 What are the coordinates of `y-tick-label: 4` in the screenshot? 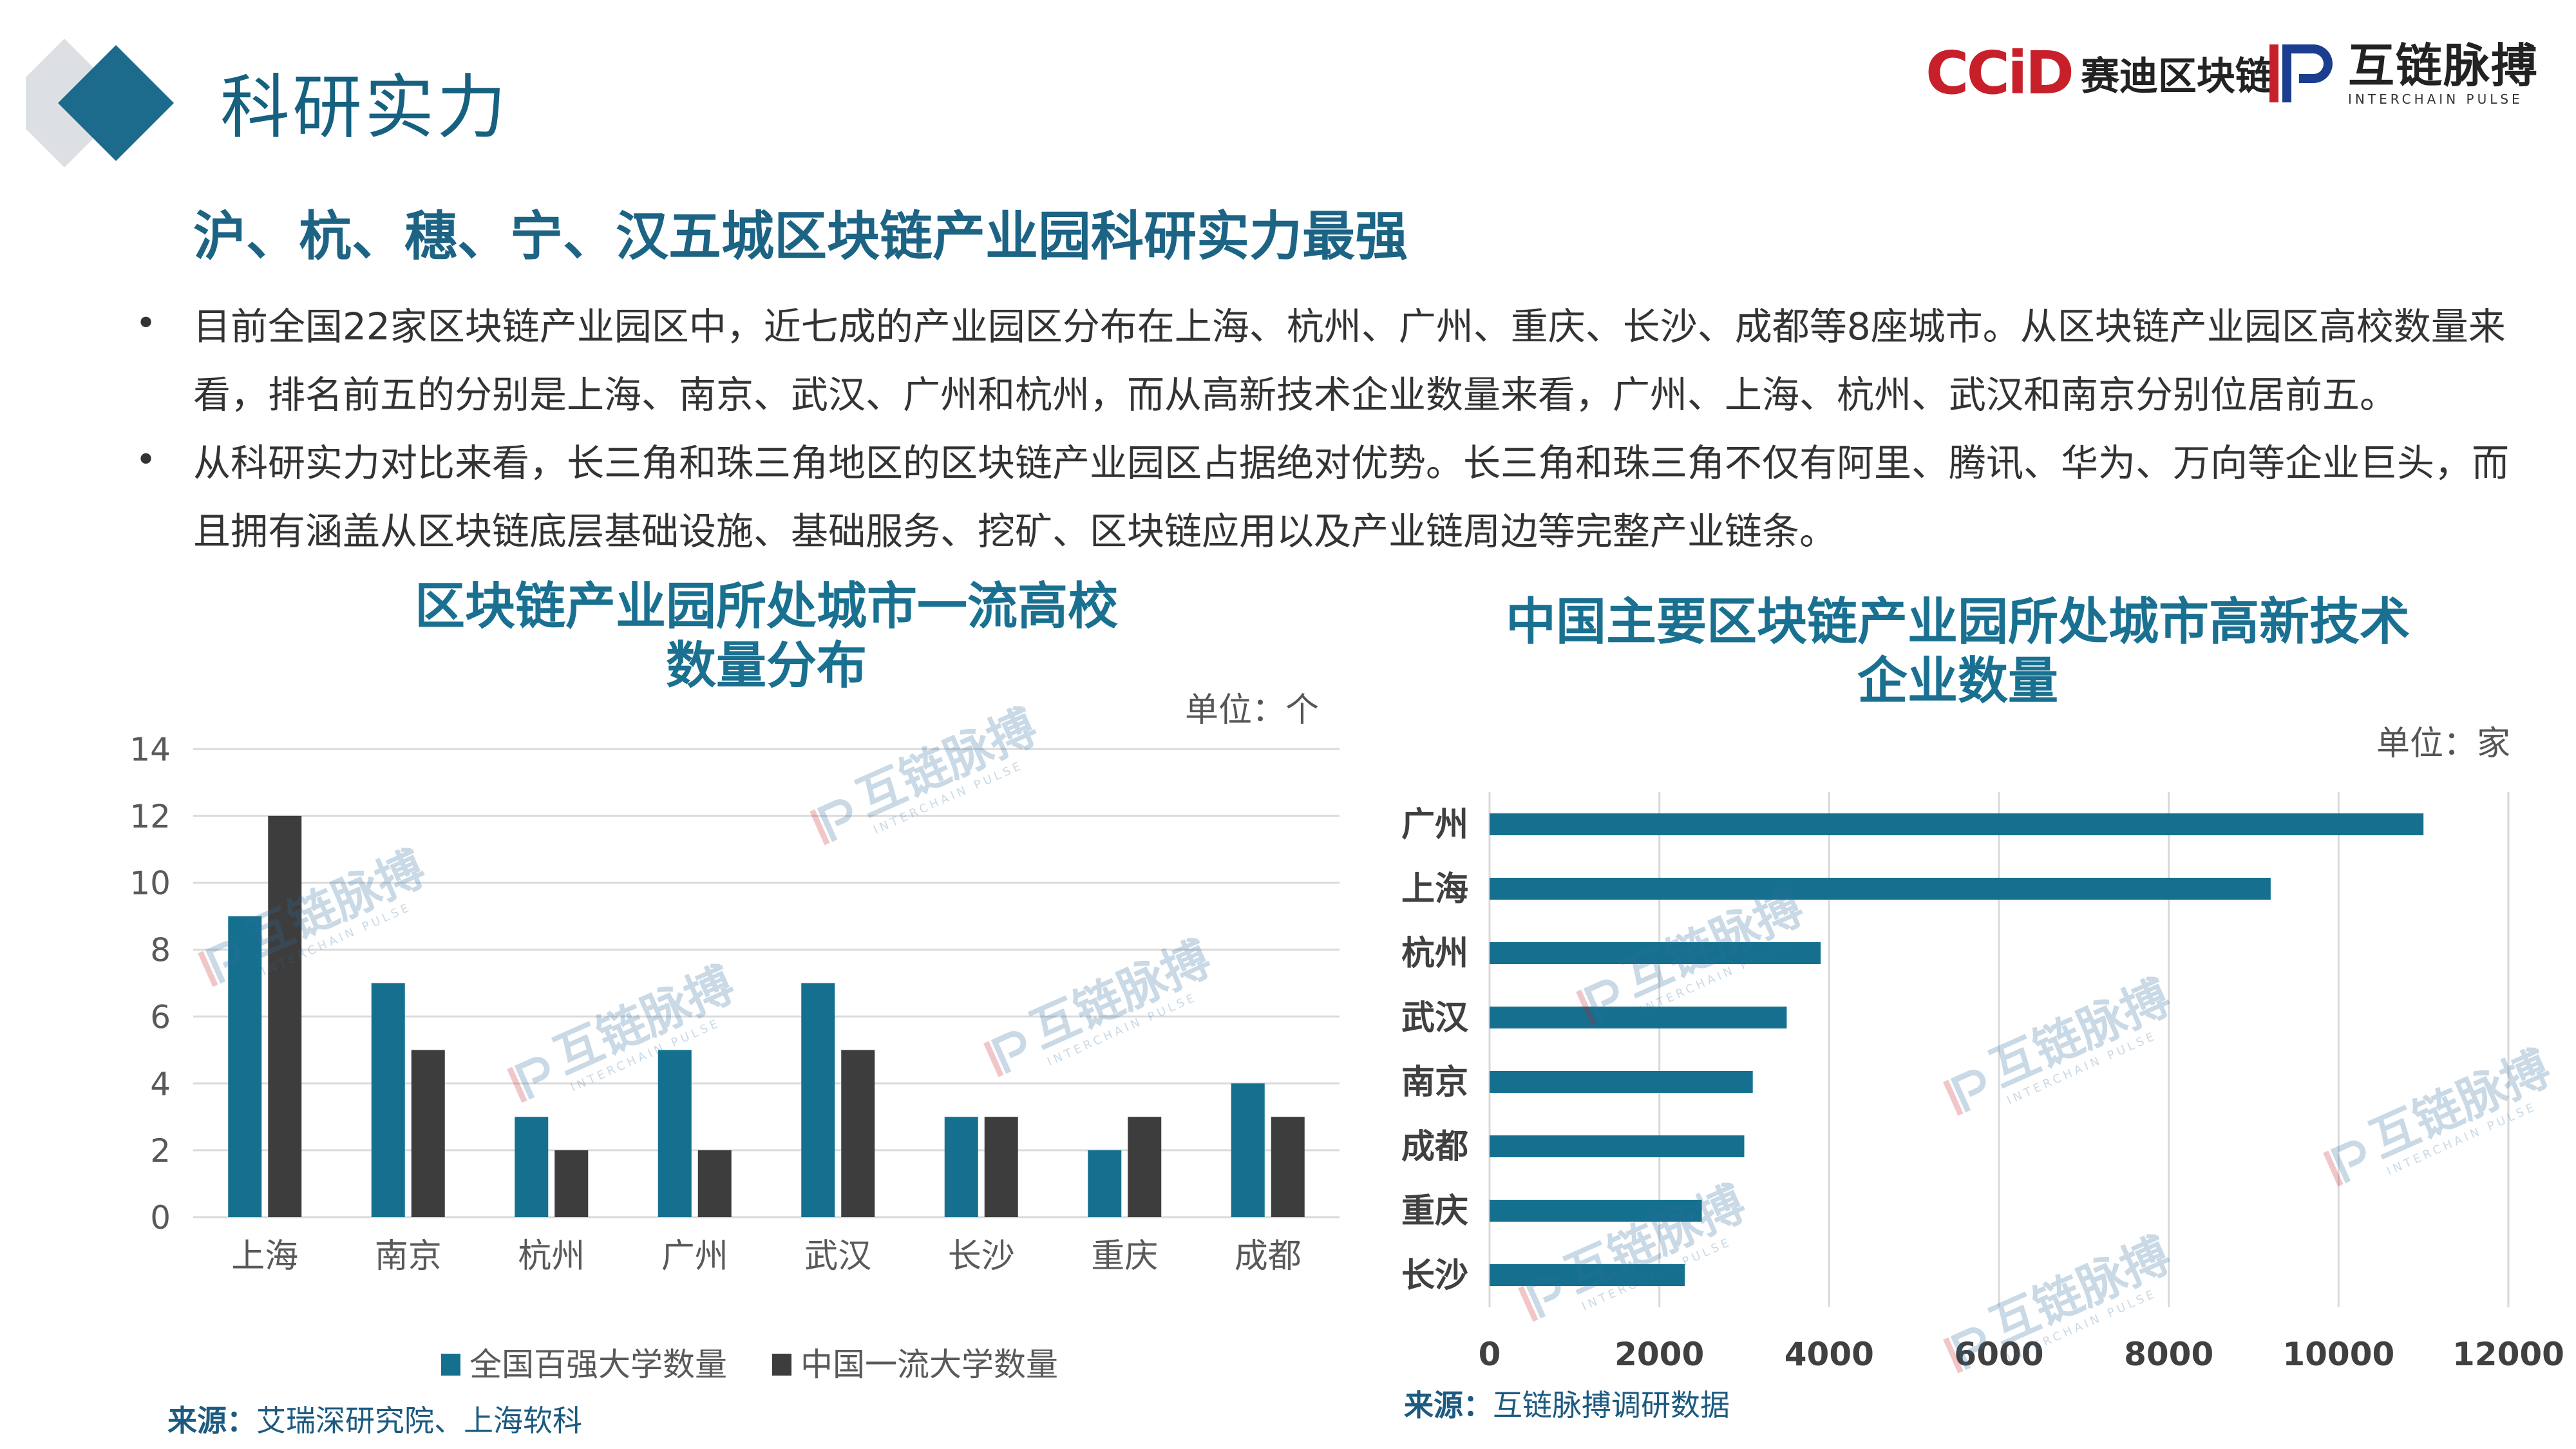 It's located at (160, 1084).